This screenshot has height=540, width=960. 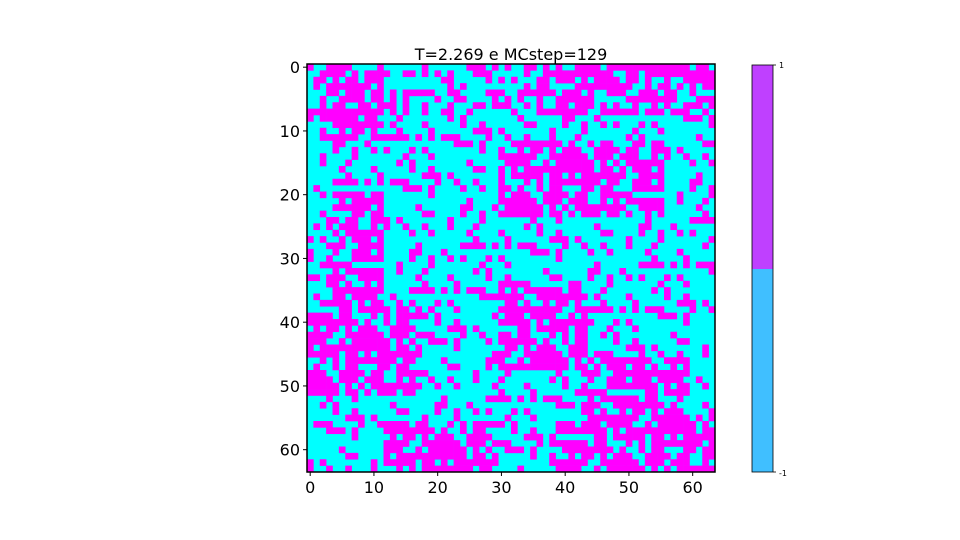 What do you see at coordinates (501, 487) in the screenshot?
I see `x-tick-label: 30` at bounding box center [501, 487].